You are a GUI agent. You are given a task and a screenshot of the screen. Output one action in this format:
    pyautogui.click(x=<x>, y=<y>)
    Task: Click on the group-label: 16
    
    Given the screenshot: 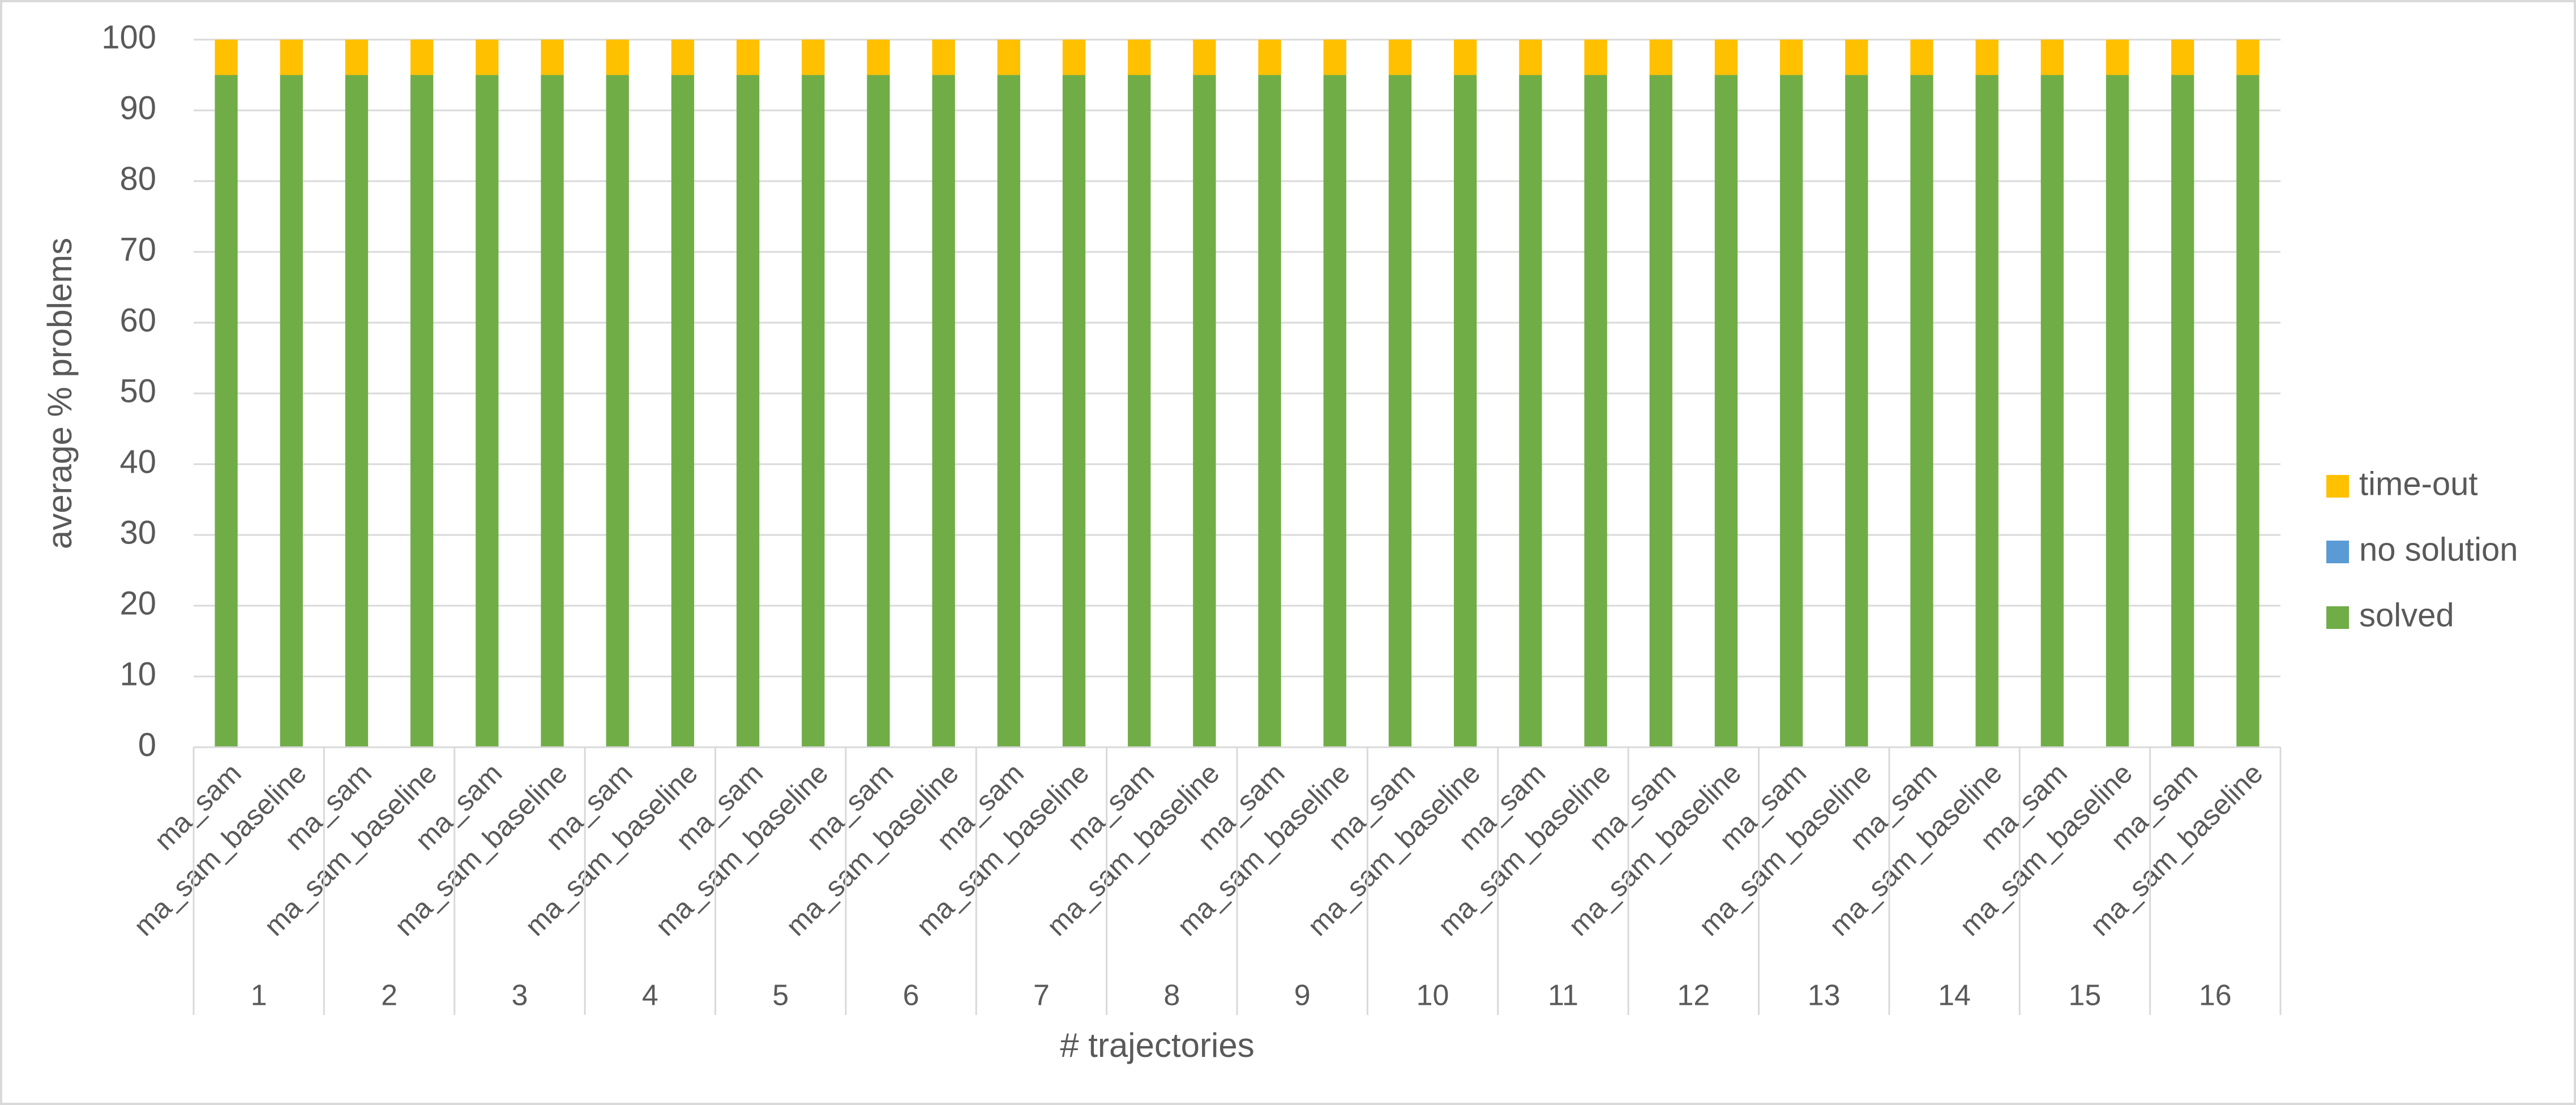 What is the action you would take?
    pyautogui.click(x=2215, y=995)
    